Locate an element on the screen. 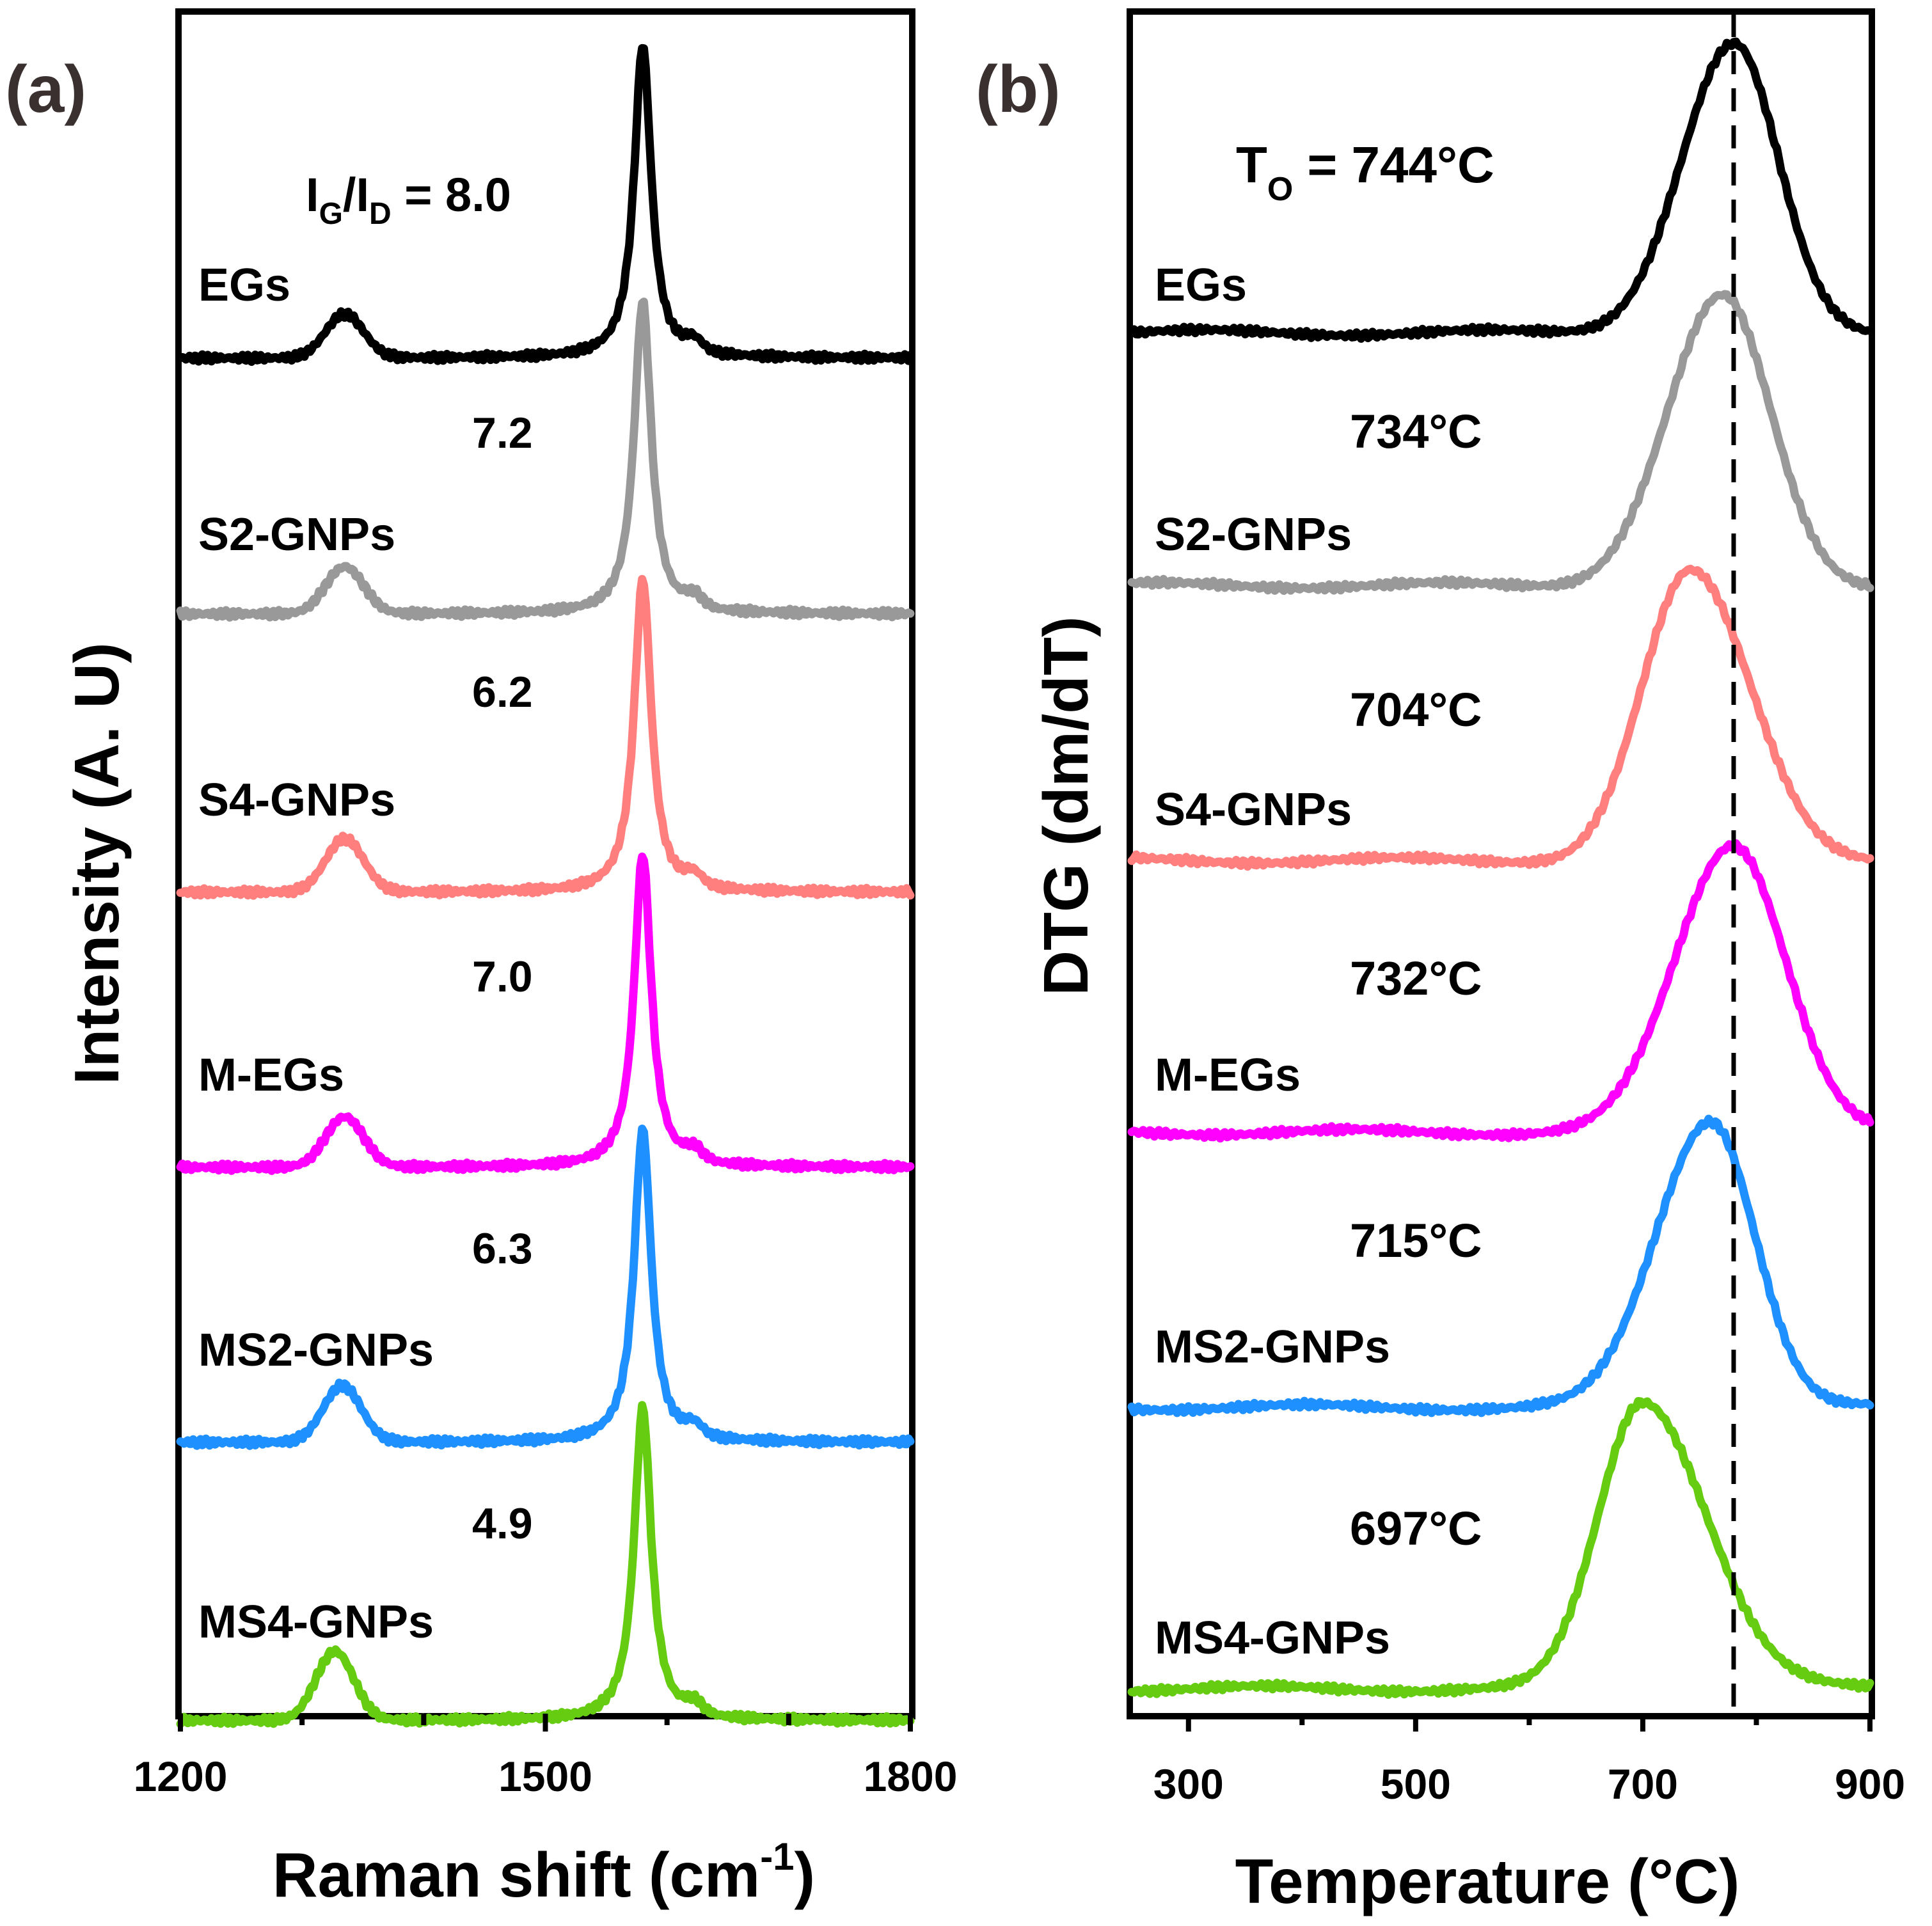 The image size is (1932, 1926). raman-sample-label: M-EGs is located at coordinates (271, 1075).